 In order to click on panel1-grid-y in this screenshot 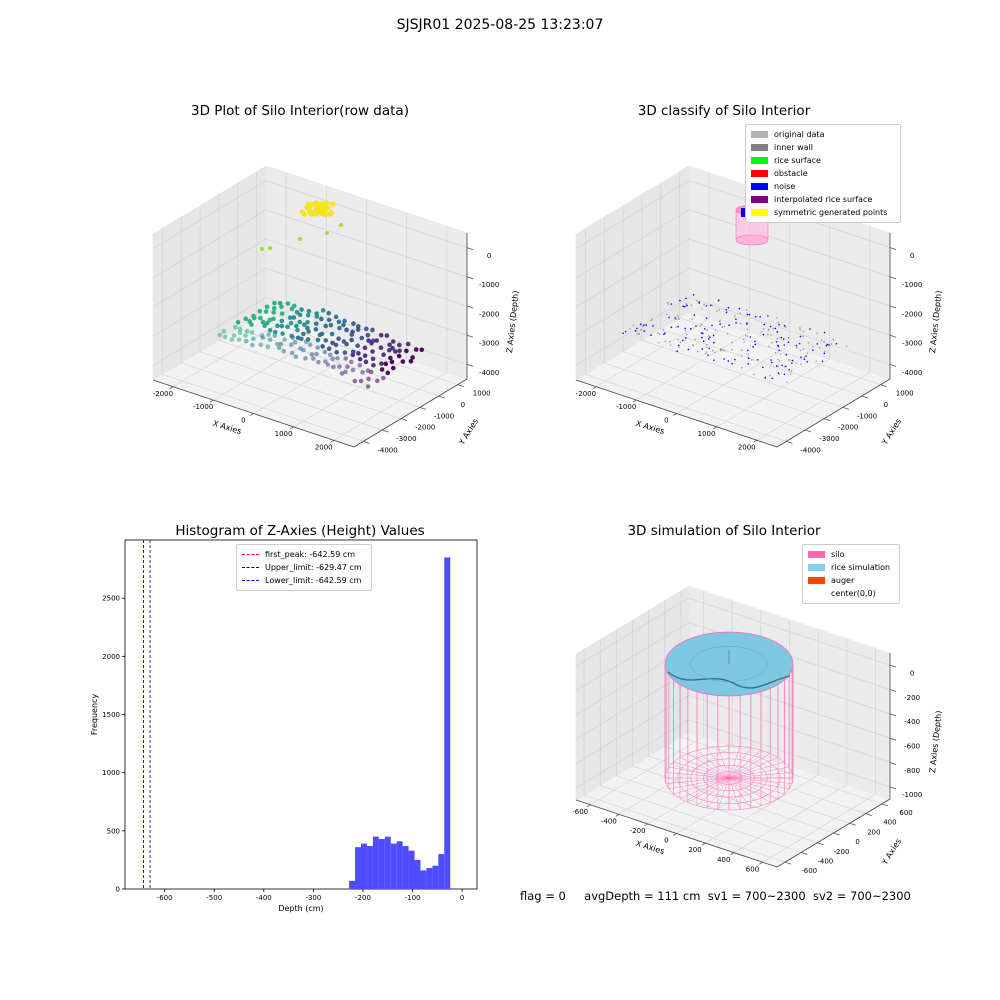, I will do `click(357, 351)`.